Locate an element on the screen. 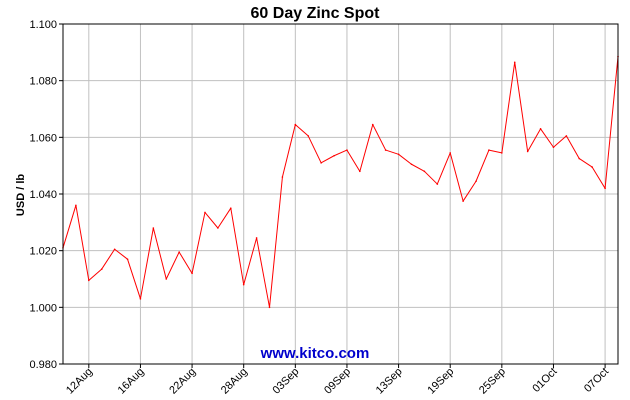 This screenshot has height=400, width=630. y-tick-label: 0.980 is located at coordinates (43, 365).